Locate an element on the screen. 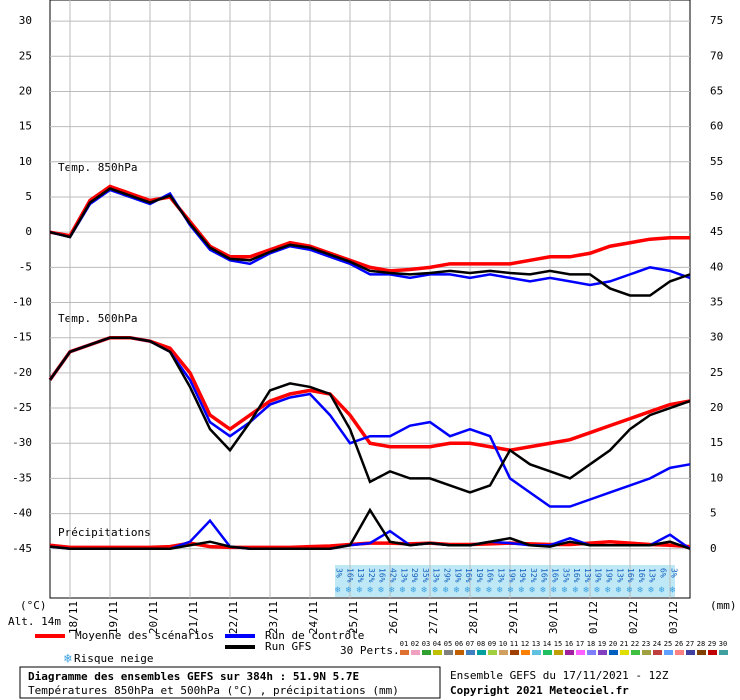  footer-box is located at coordinates (230, 682).